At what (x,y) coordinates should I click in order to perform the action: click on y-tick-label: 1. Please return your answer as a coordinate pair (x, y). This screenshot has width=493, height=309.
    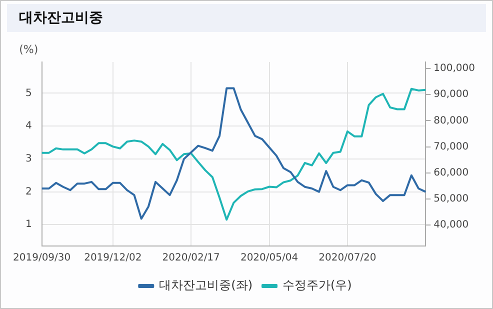
    Looking at the image, I should click on (28, 224).